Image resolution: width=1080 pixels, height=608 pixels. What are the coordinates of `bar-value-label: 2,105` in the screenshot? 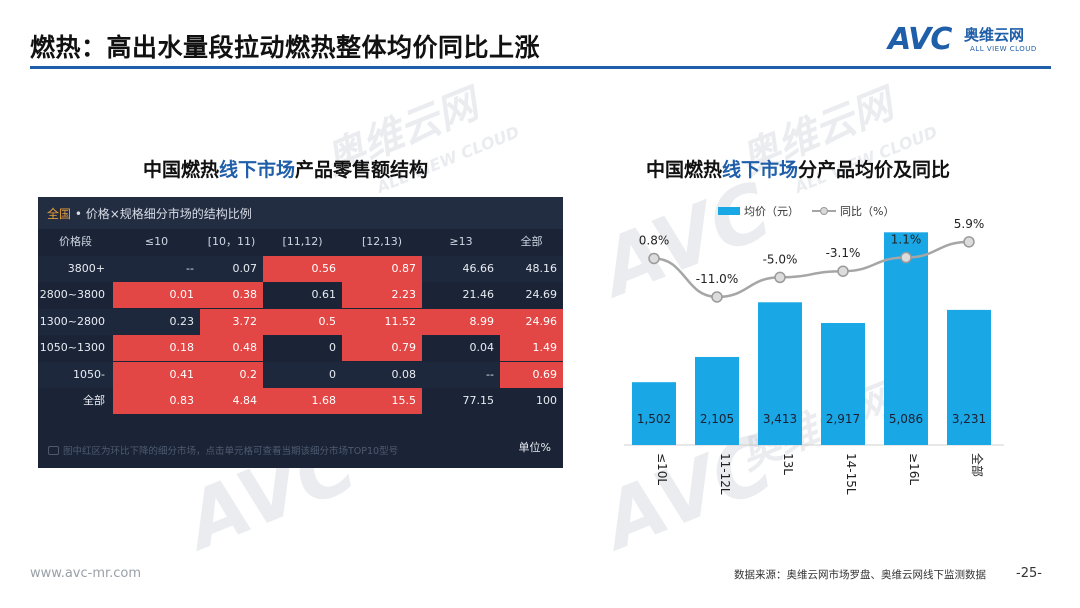 It's located at (717, 419).